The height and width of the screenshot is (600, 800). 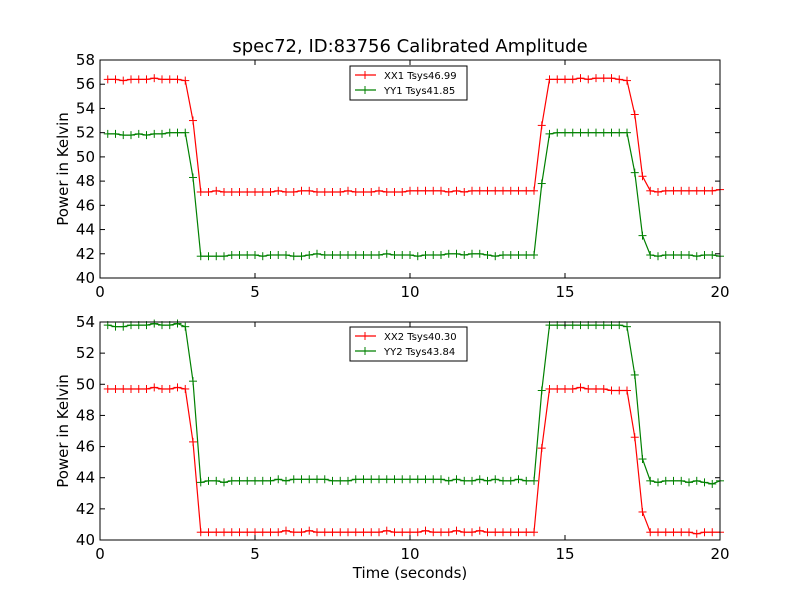 What do you see at coordinates (85, 278) in the screenshot?
I see `y-tick-label: 40` at bounding box center [85, 278].